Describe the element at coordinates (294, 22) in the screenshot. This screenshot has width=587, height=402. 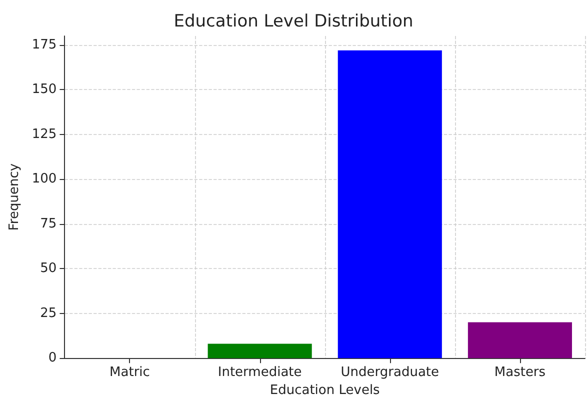
I see `chart-title: Education Level Distribution` at that location.